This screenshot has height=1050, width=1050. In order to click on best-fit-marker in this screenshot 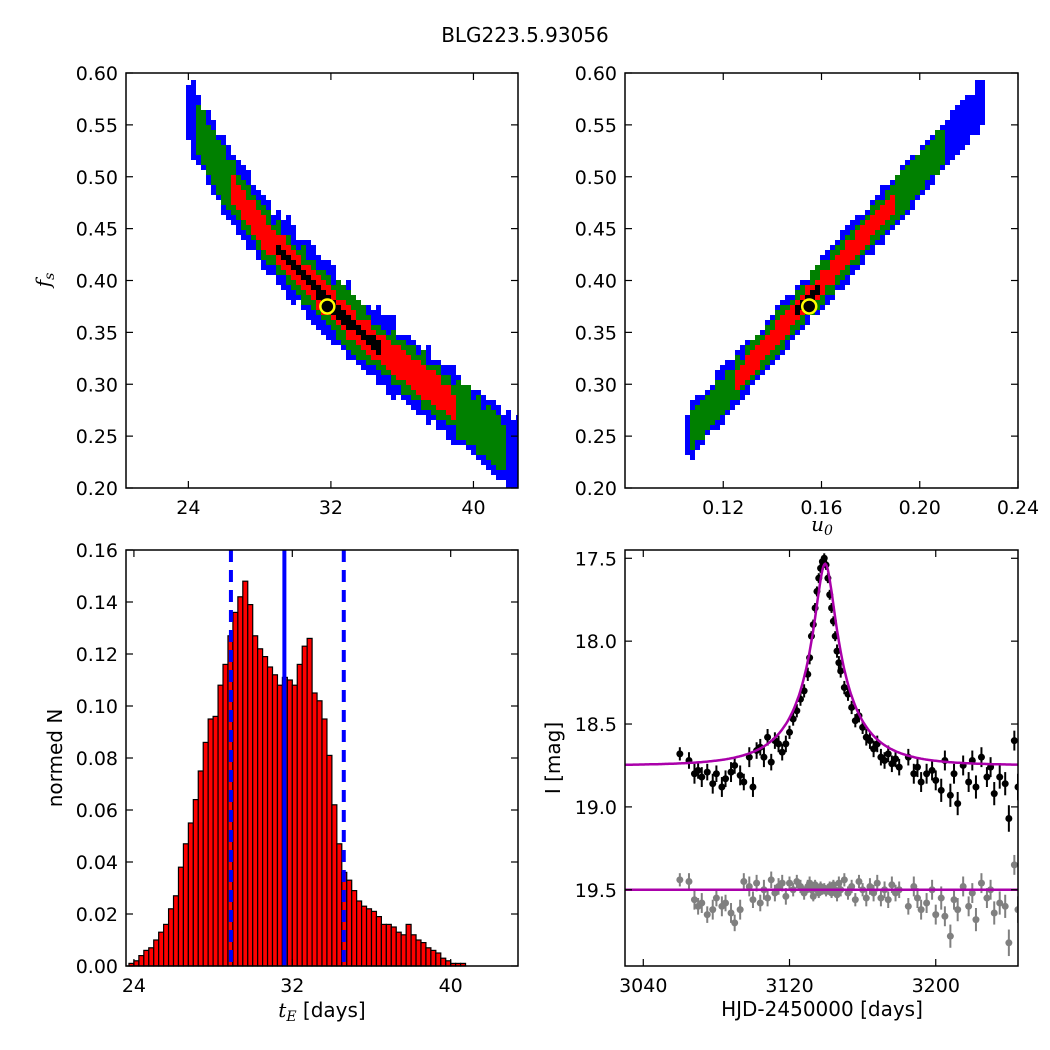, I will do `click(809, 306)`.